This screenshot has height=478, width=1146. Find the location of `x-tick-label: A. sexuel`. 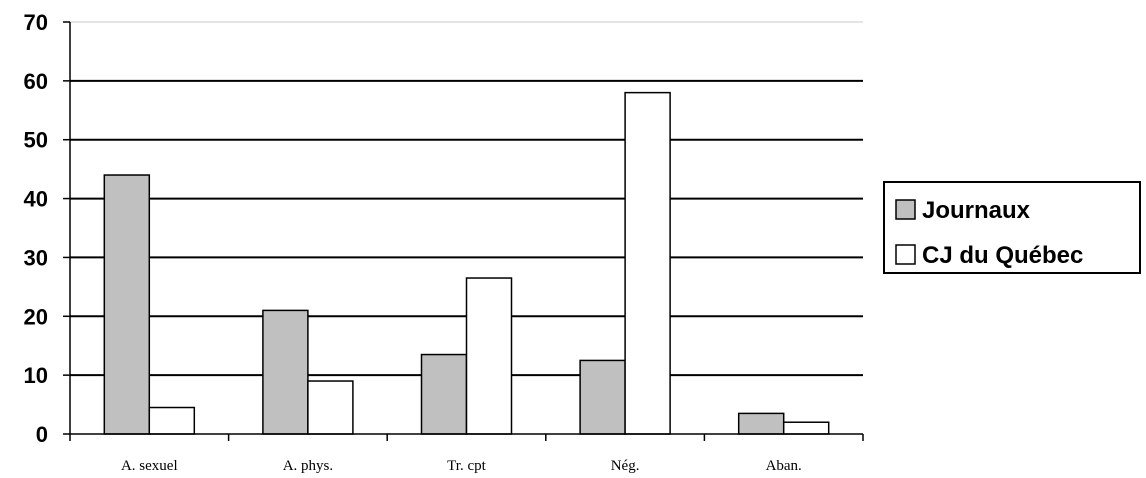

x-tick-label: A. sexuel is located at coordinates (149, 466).